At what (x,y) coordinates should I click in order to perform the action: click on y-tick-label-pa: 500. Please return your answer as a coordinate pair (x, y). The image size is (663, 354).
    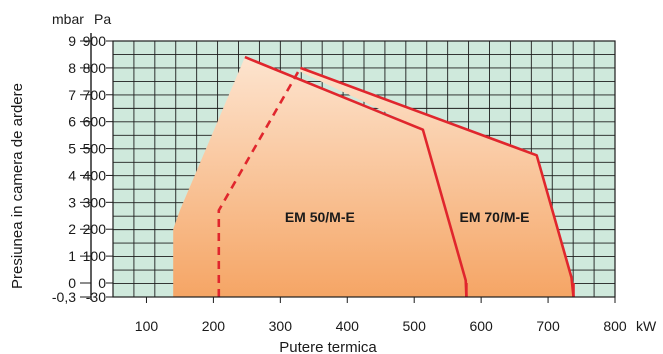
    Looking at the image, I should click on (95, 149).